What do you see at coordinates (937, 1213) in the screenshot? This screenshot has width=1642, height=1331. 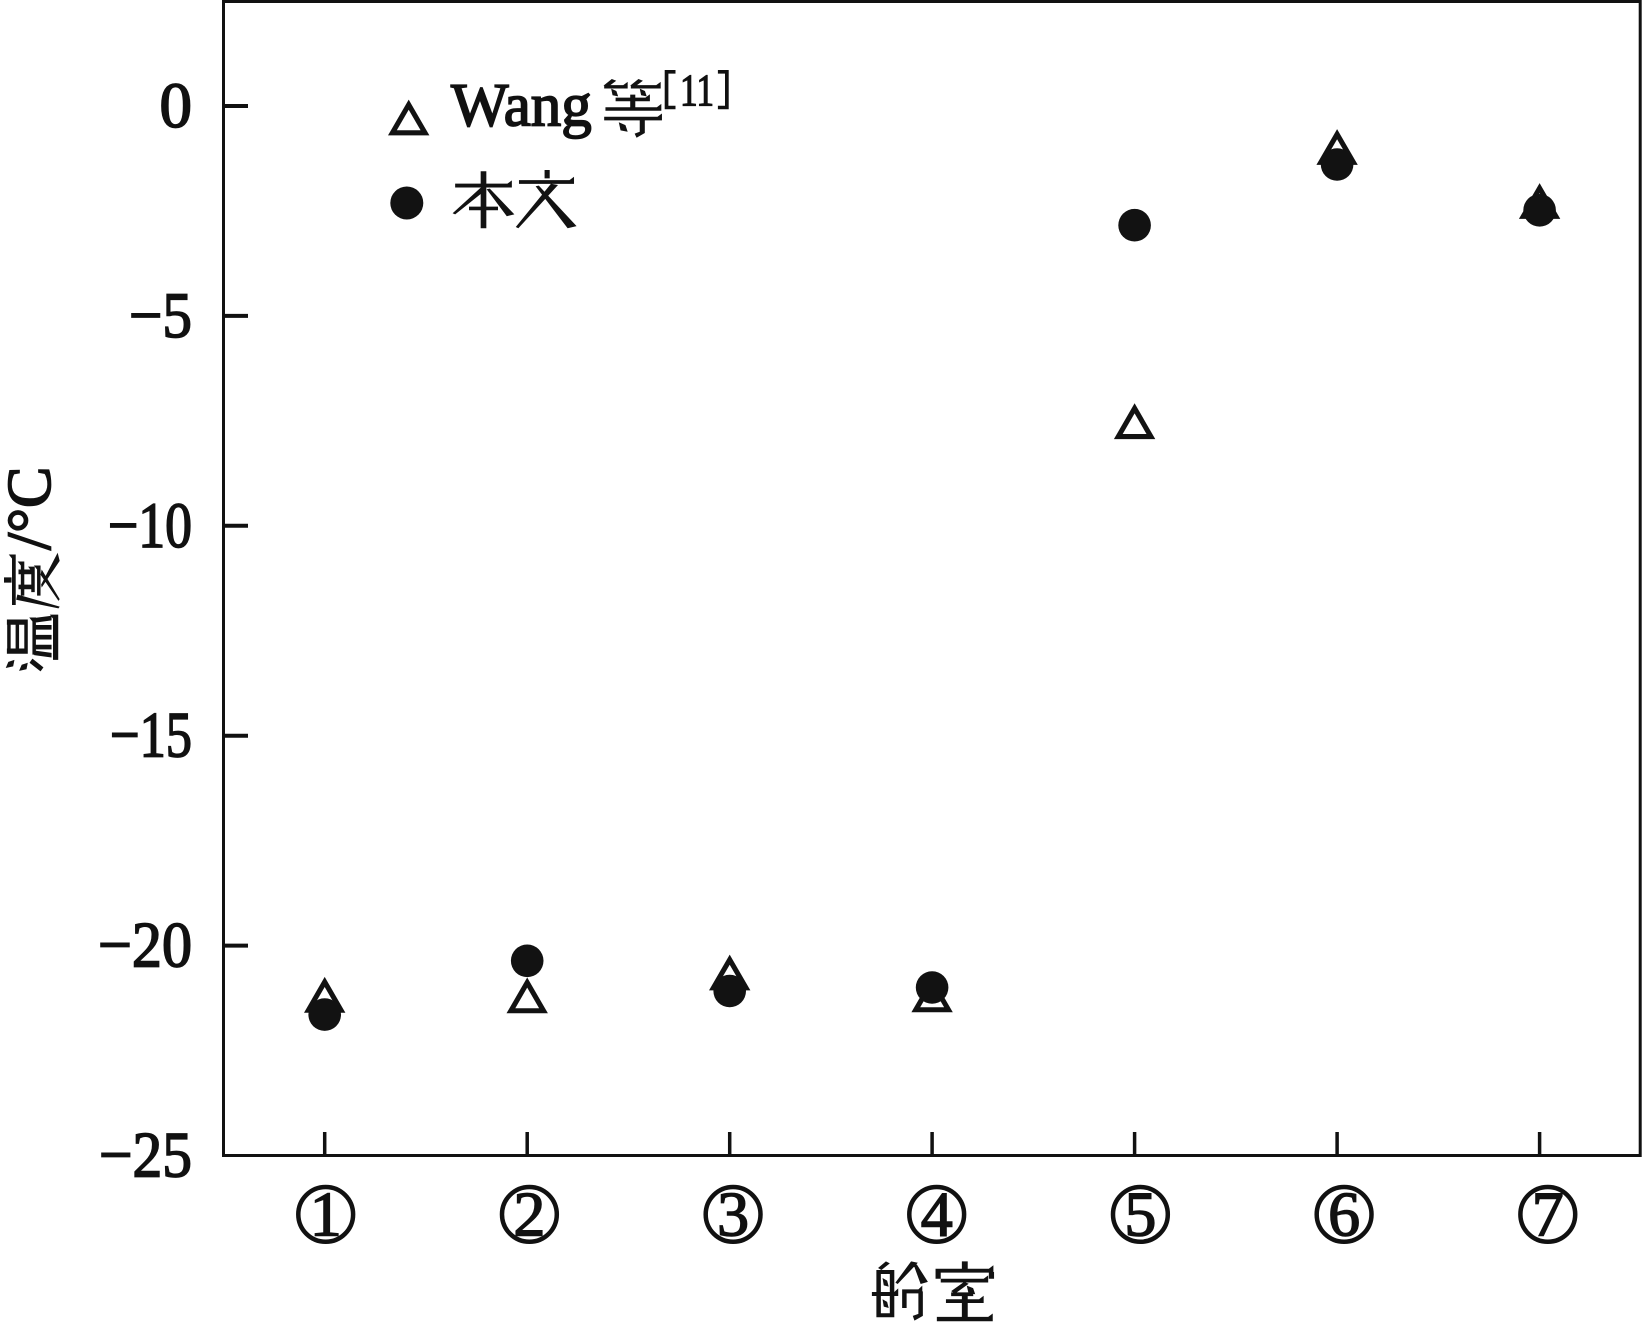 I see `svg-text: 4` at bounding box center [937, 1213].